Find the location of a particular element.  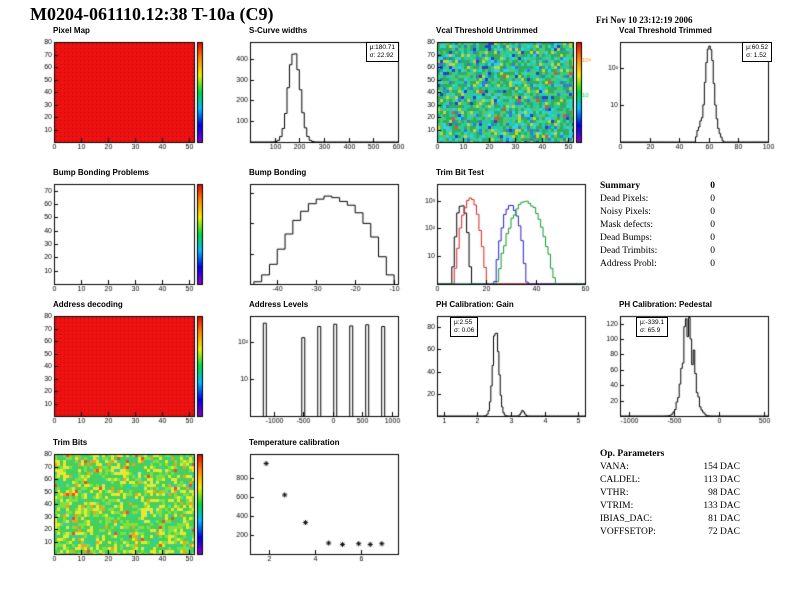

summary-label: Address Probl: is located at coordinates (628, 264).